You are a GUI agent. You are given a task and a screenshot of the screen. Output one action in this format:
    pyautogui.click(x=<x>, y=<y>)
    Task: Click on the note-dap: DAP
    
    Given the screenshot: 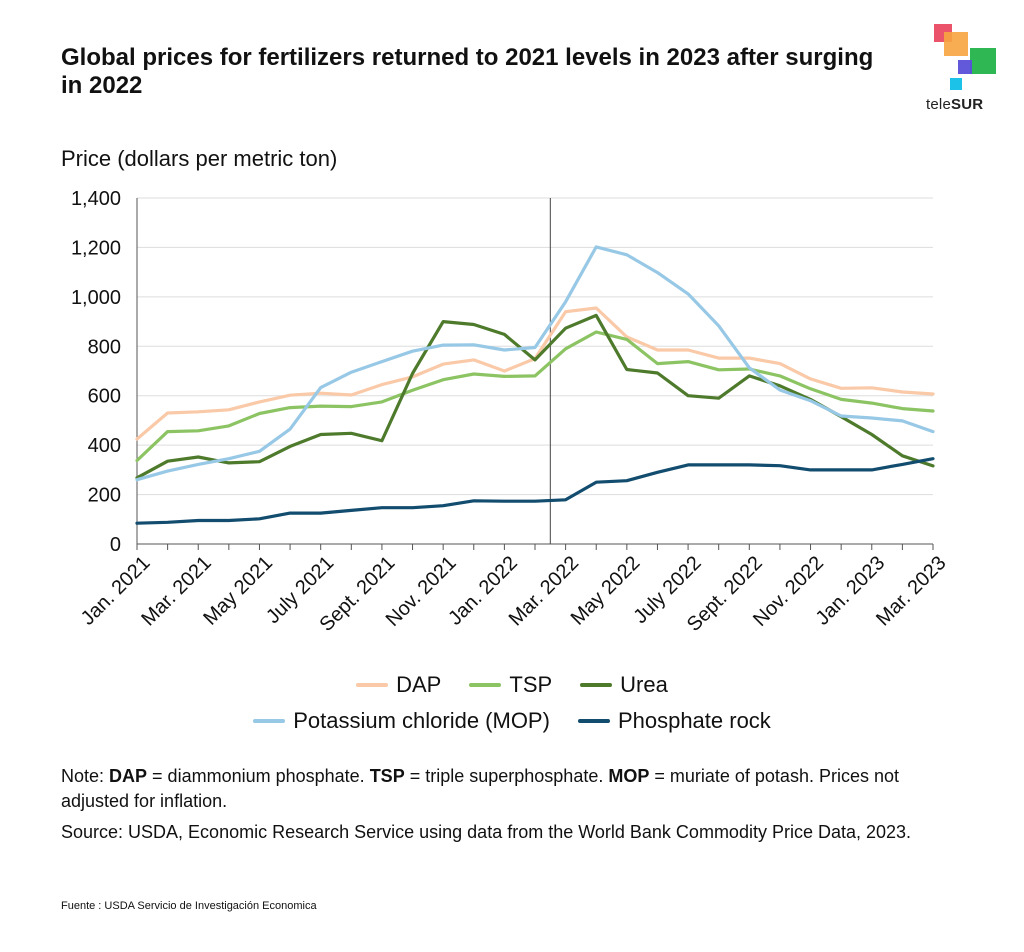 What is the action you would take?
    pyautogui.click(x=128, y=776)
    